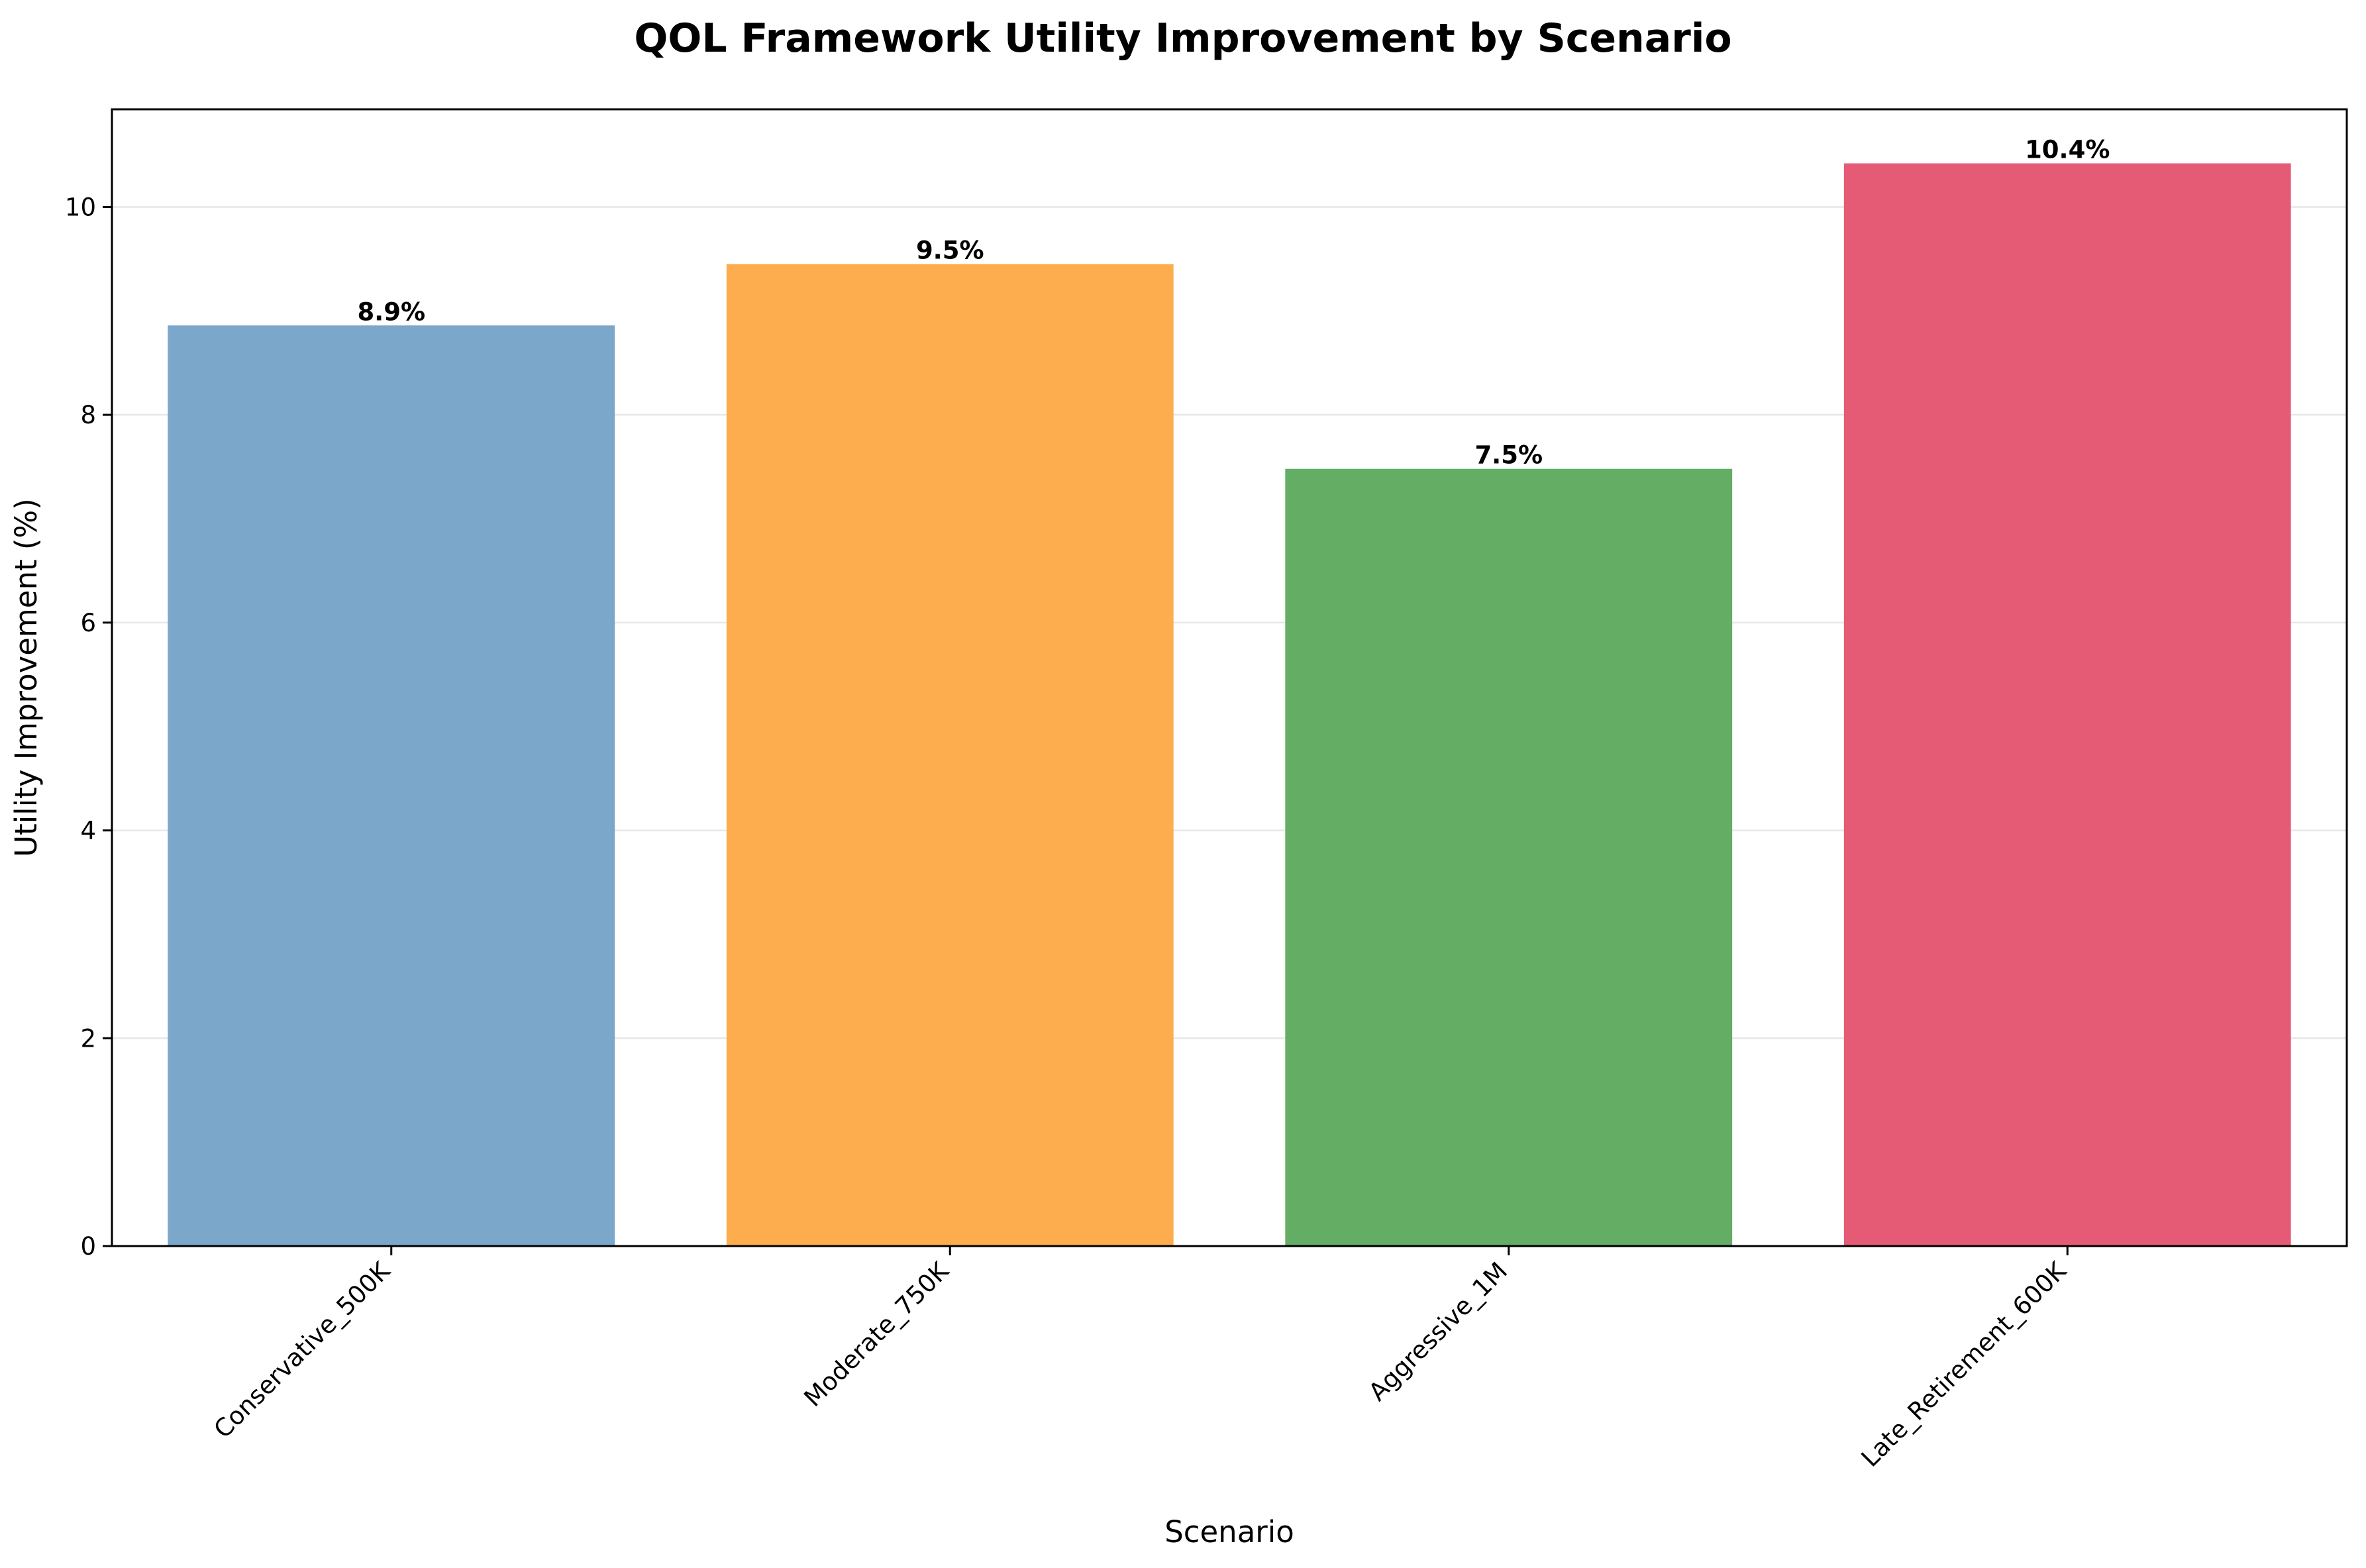  I want to click on y-tick-label: 2, so click(88, 1038).